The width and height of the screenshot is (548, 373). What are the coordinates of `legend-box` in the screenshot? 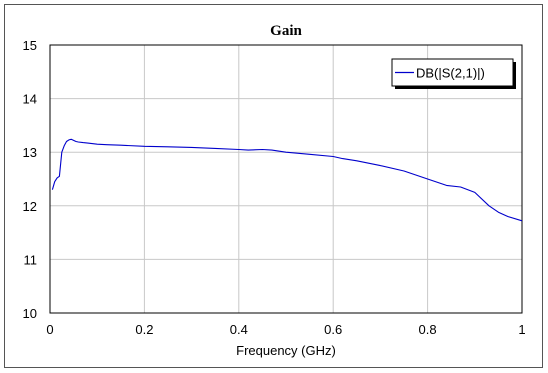 It's located at (452, 72).